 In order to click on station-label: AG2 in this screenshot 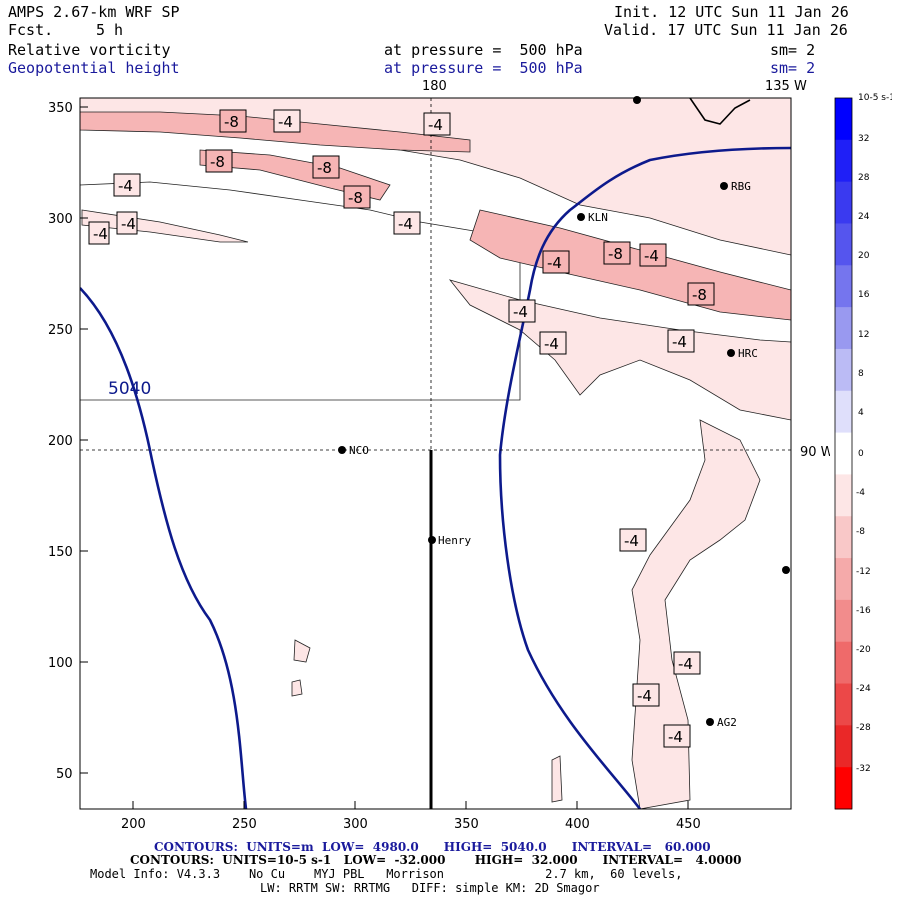, I will do `click(727, 722)`.